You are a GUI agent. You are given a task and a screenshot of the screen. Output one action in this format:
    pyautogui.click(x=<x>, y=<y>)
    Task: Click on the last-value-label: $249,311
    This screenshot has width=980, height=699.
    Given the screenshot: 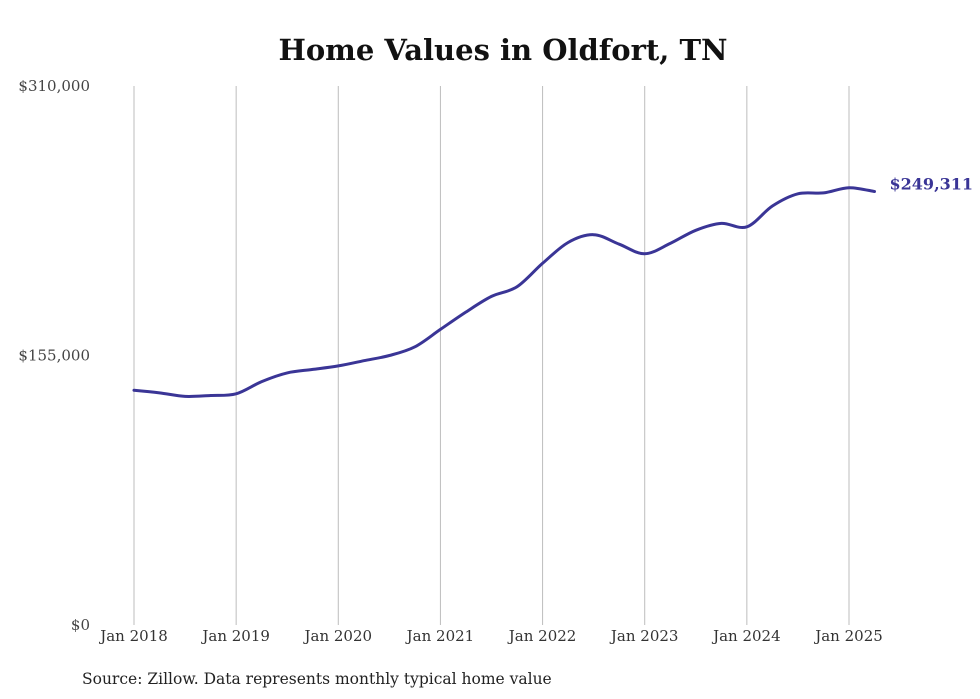 What is the action you would take?
    pyautogui.click(x=932, y=184)
    